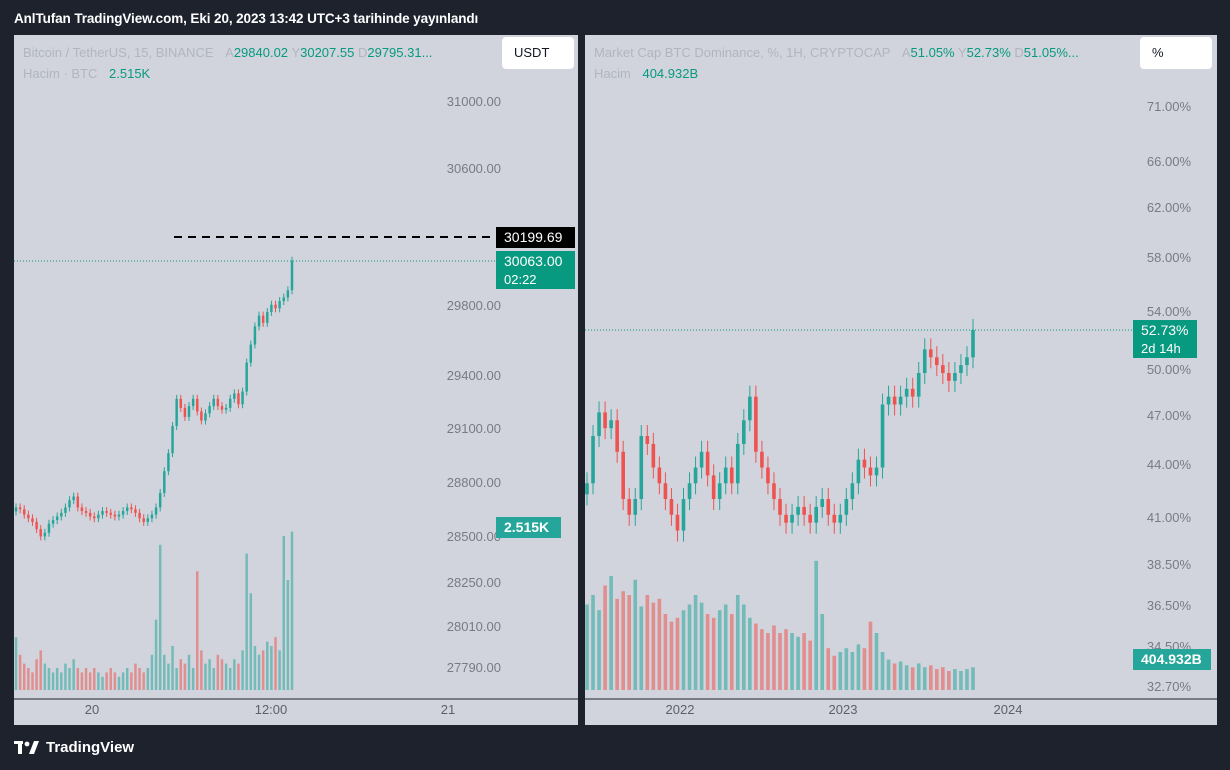 Image resolution: width=1230 pixels, height=770 pixels. What do you see at coordinates (26, 747) in the screenshot?
I see `tradingview-logo-icon` at bounding box center [26, 747].